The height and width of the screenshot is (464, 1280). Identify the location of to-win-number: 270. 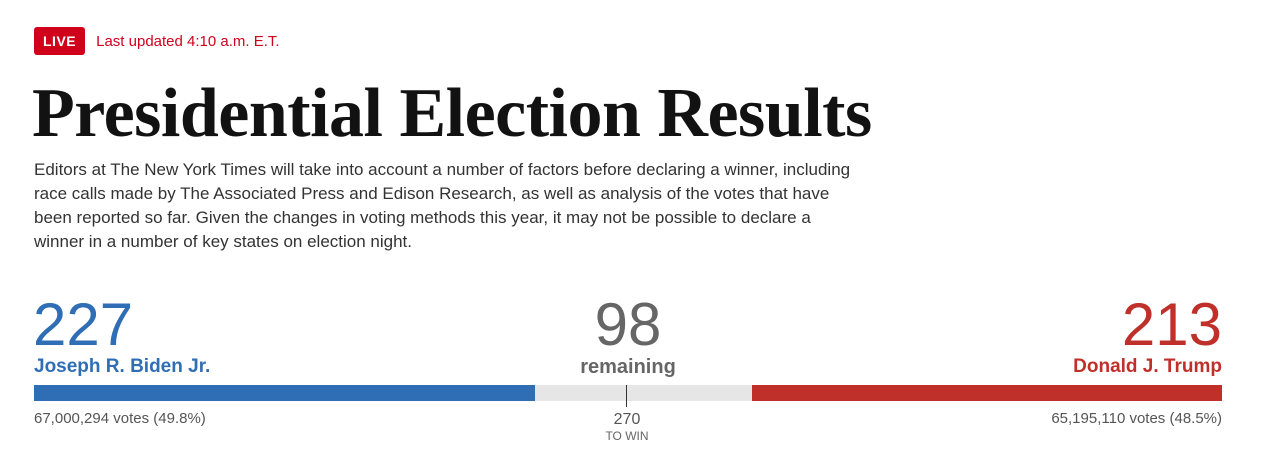
(627, 419).